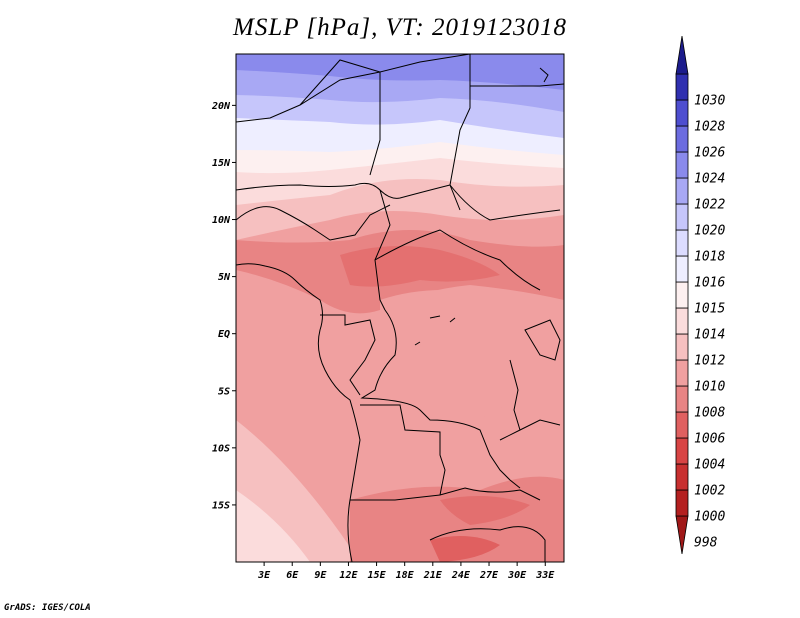  What do you see at coordinates (445, 494) in the screenshot?
I see `border-namibia-zambia` at bounding box center [445, 494].